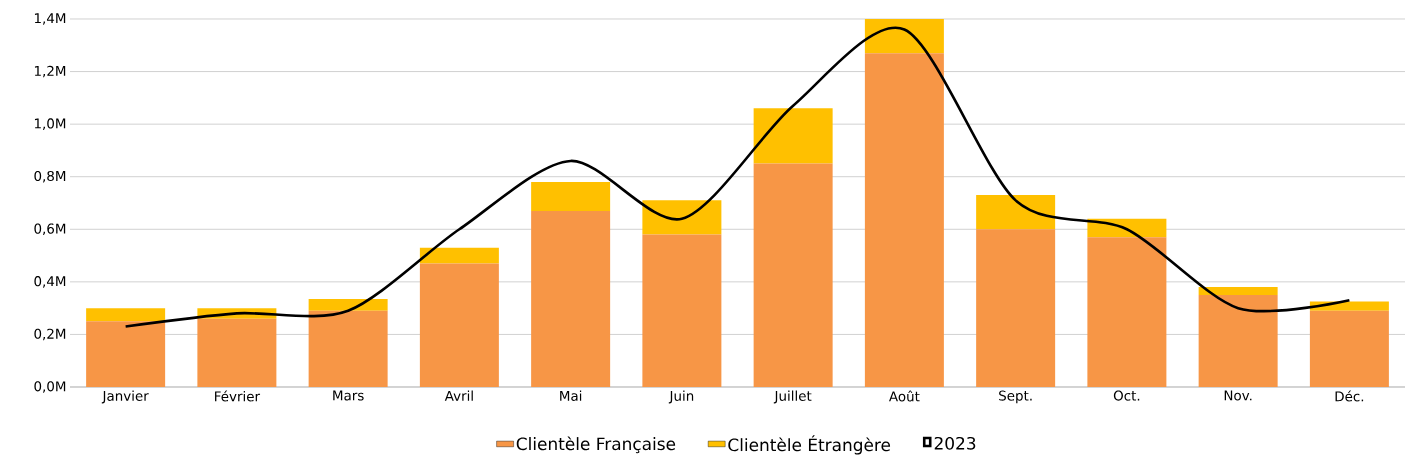  I want to click on legend-label: Clientèle Française, so click(596, 445).